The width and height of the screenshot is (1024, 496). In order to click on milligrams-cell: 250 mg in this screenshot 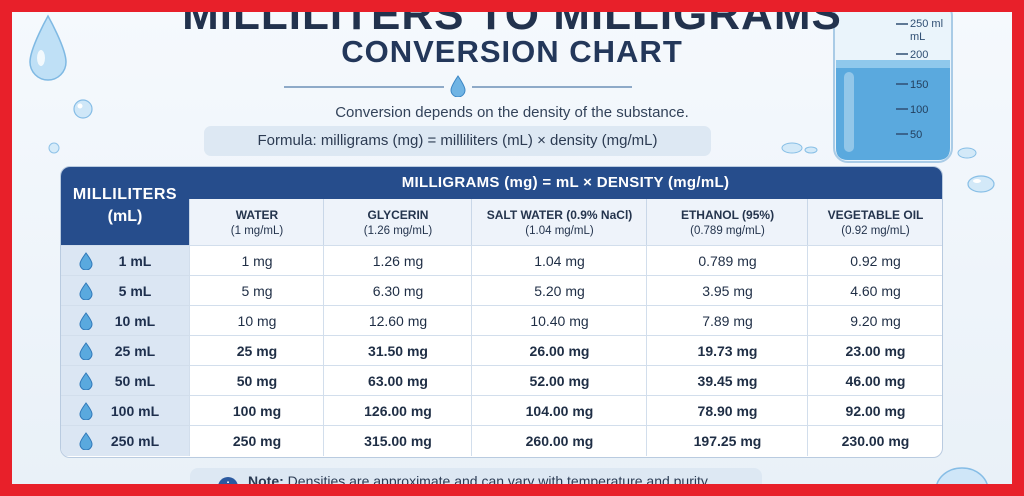, I will do `click(256, 441)`.